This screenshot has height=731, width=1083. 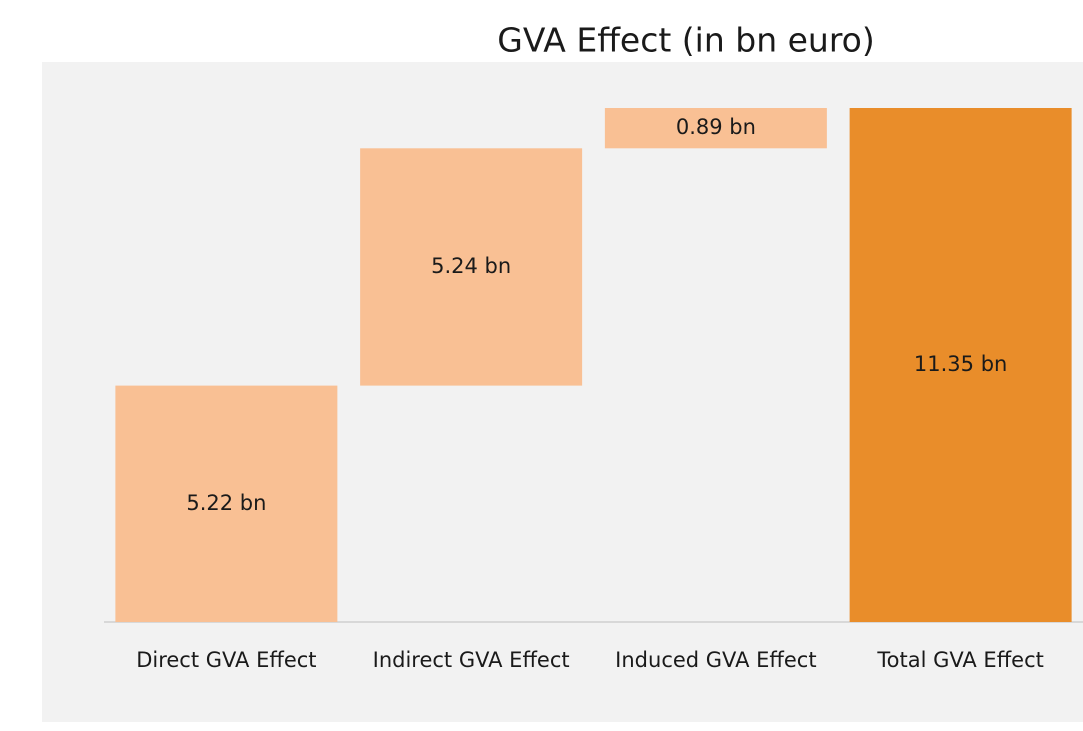 I want to click on data-label: 5.22 bn, so click(x=226, y=503).